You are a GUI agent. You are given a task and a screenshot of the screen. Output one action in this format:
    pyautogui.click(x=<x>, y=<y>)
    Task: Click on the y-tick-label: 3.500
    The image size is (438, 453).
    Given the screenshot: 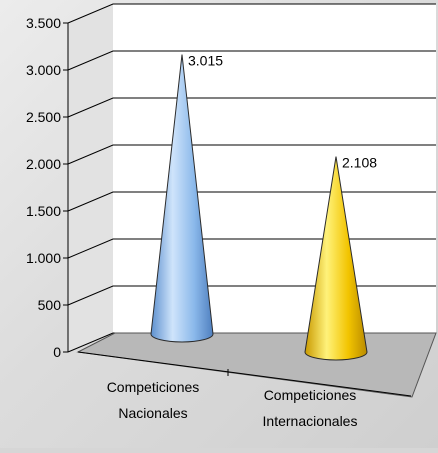 What is the action you would take?
    pyautogui.click(x=43, y=23)
    